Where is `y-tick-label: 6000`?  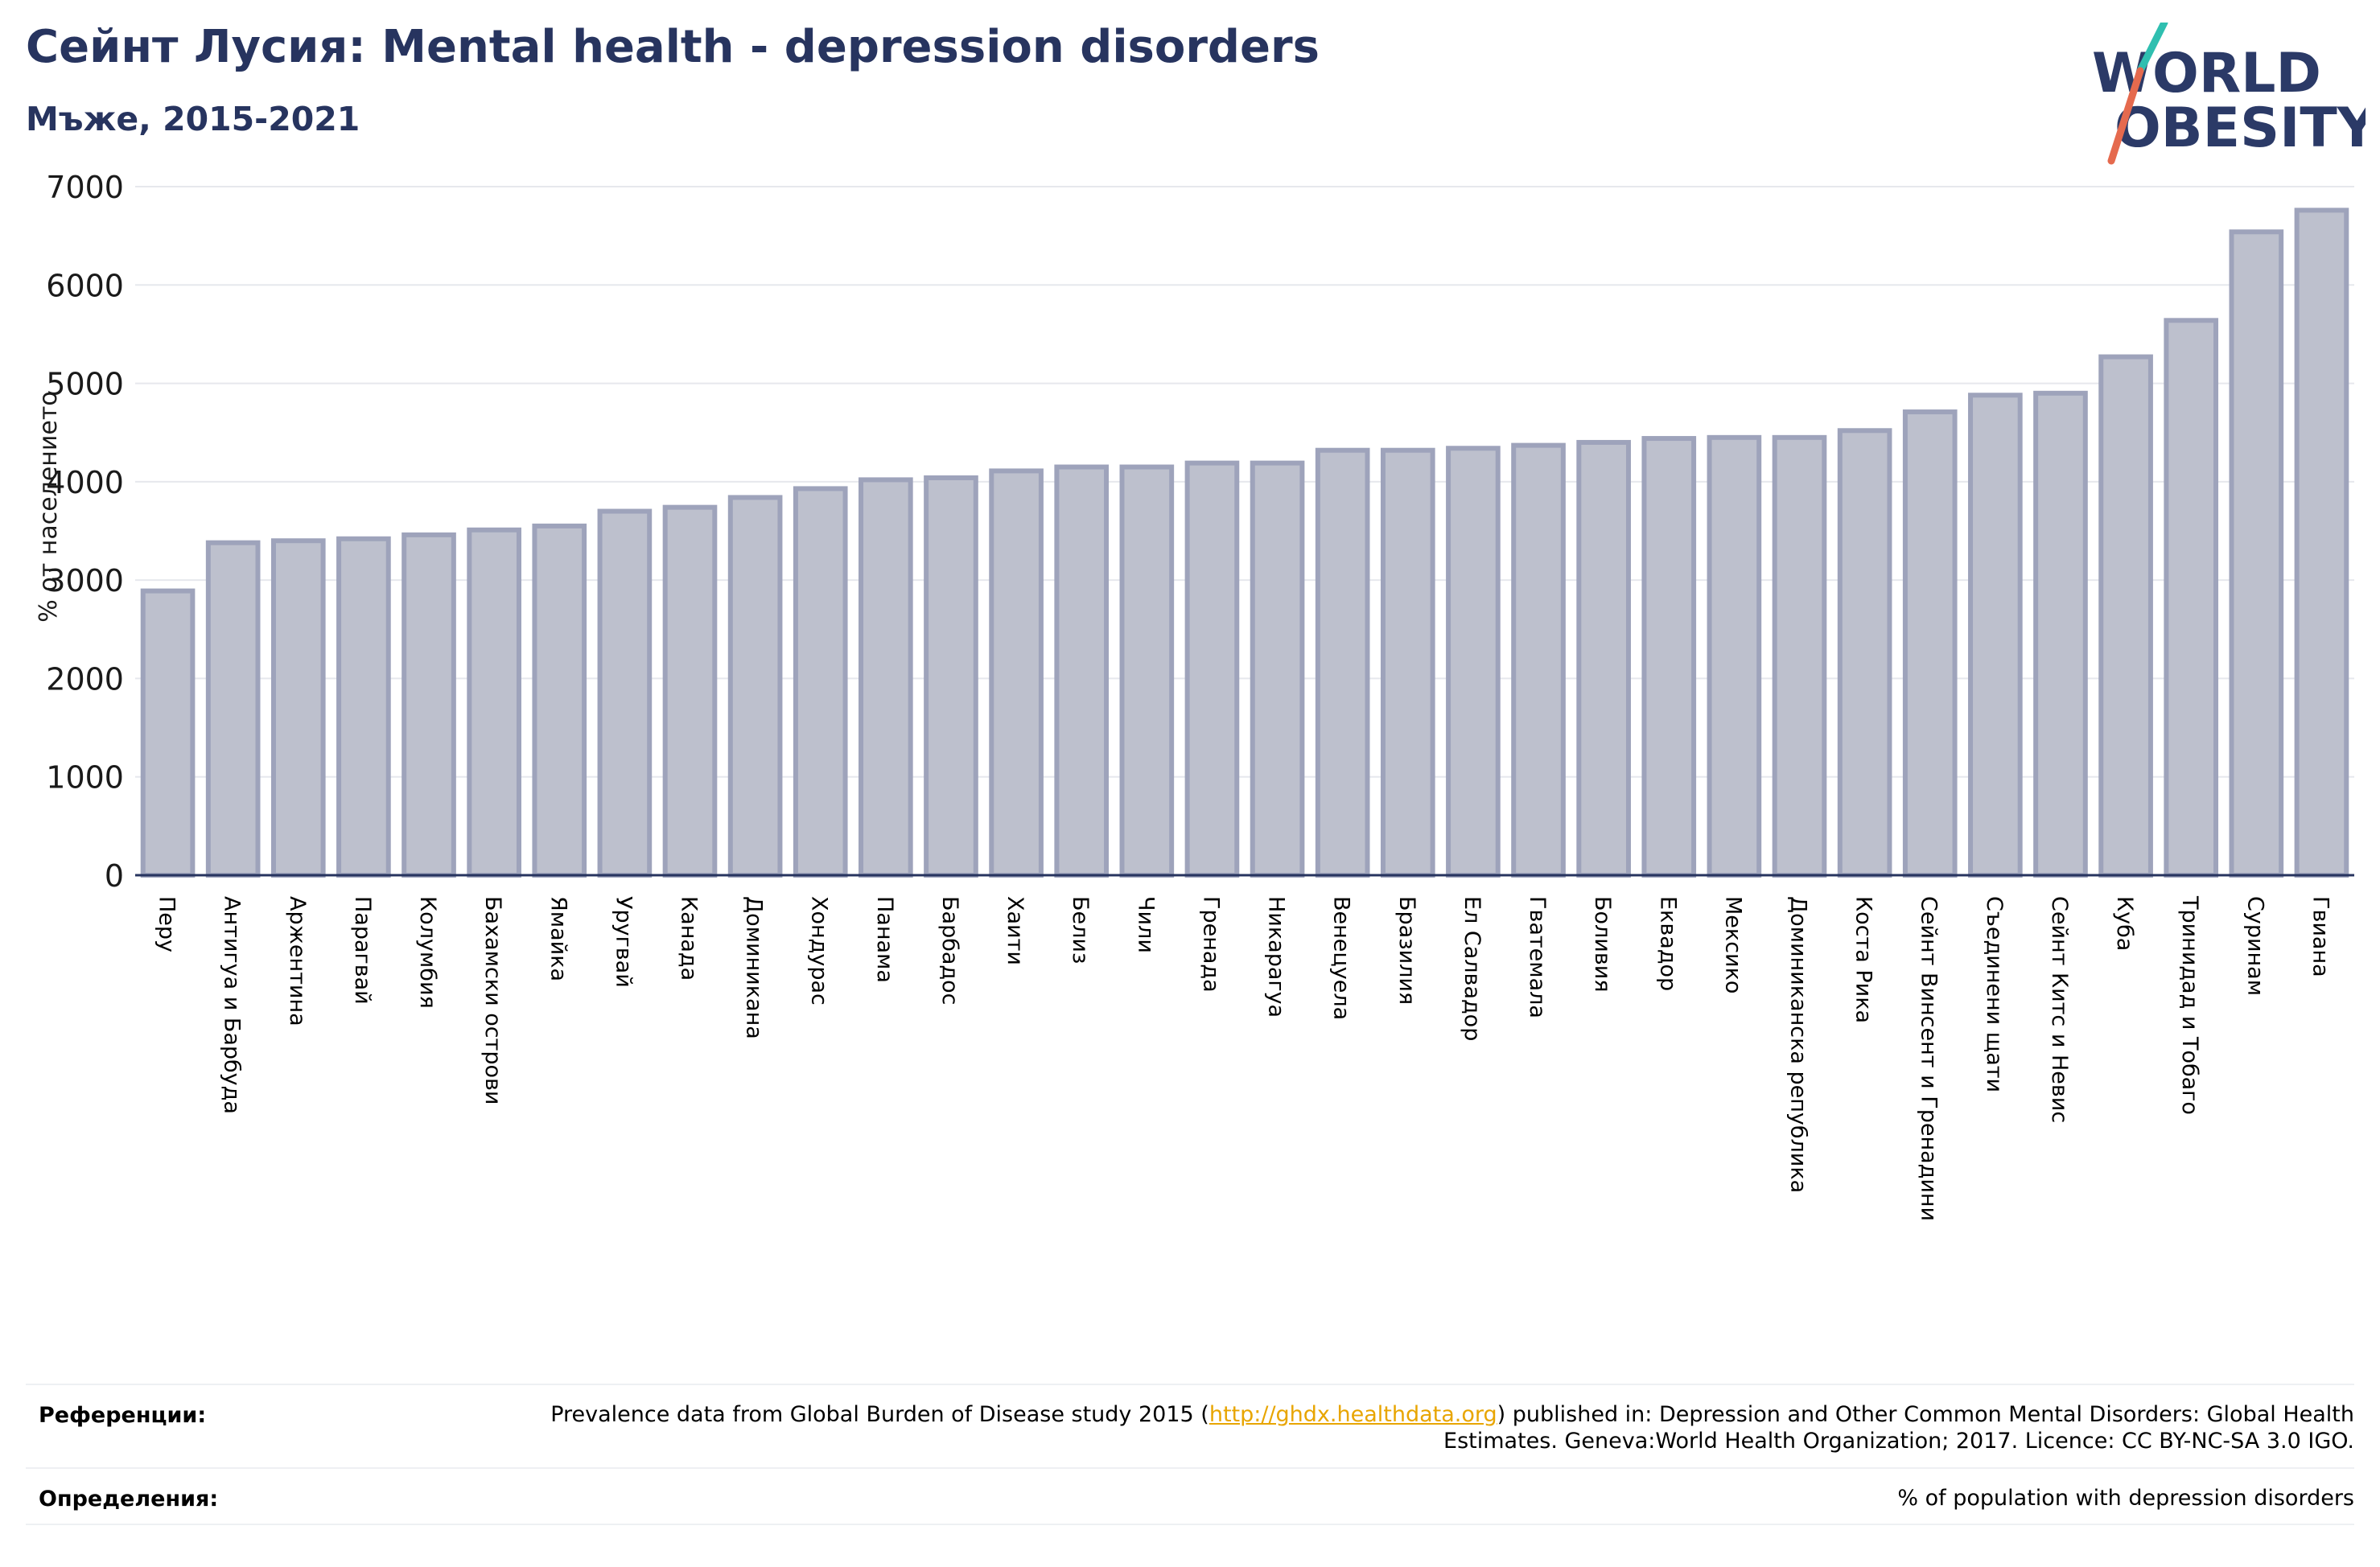
y-tick-label: 6000 is located at coordinates (85, 286).